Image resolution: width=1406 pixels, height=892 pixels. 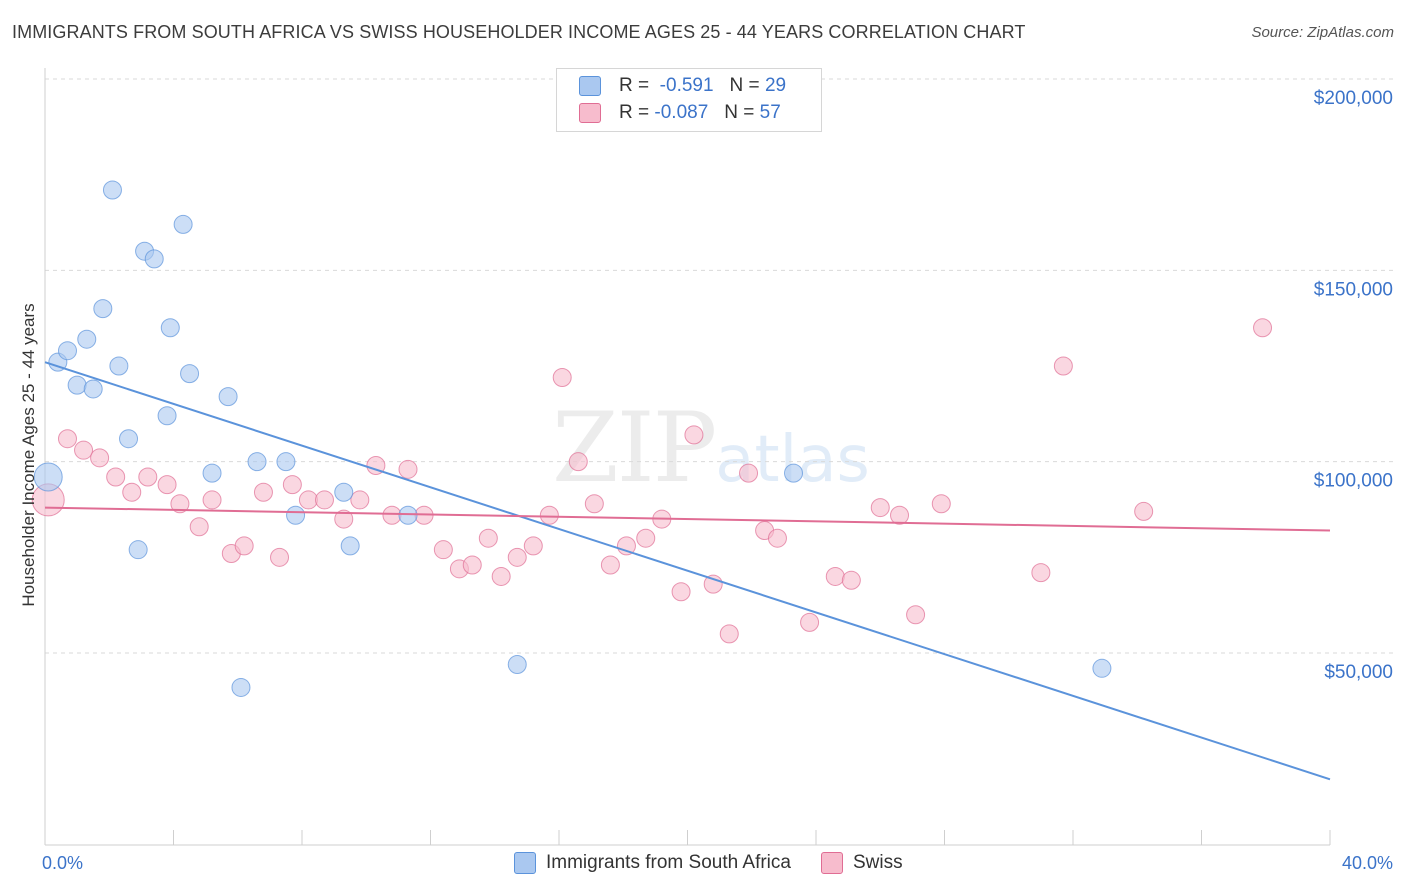 I want to click on legend-n-value: 29, so click(x=775, y=85).